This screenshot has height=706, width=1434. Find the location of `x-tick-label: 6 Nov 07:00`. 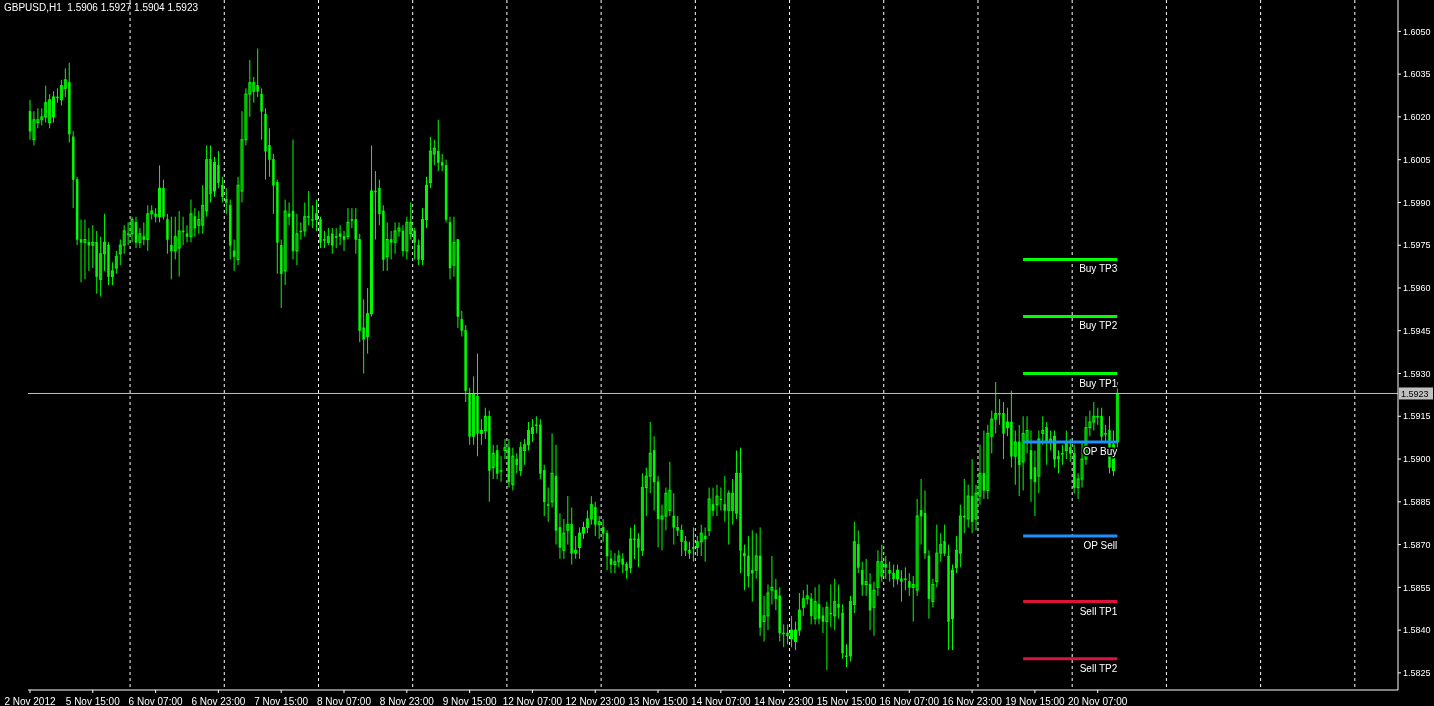

x-tick-label: 6 Nov 07:00 is located at coordinates (155, 701).